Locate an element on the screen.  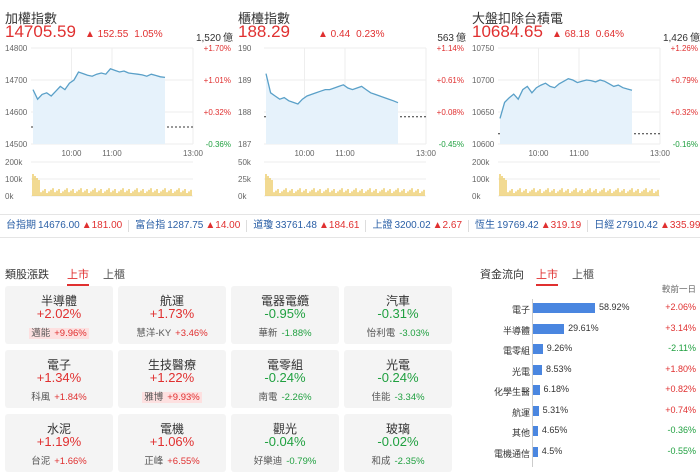
sector-pct: +1.22% is located at coordinates (172, 377).